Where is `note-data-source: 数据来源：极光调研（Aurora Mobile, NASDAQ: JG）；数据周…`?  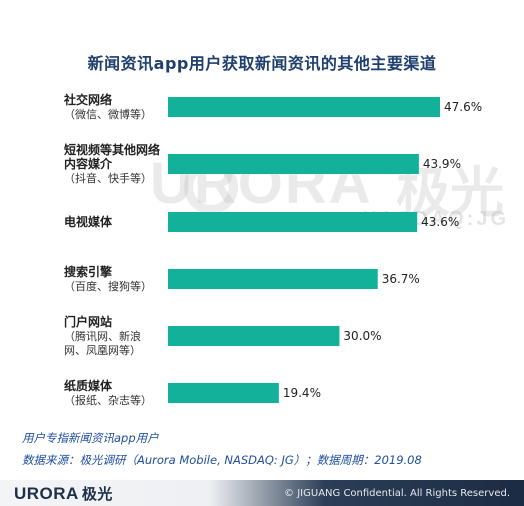 note-data-source: 数据来源：极光调研（Aurora Mobile, NASDAQ: JG）；数据周… is located at coordinates (222, 460).